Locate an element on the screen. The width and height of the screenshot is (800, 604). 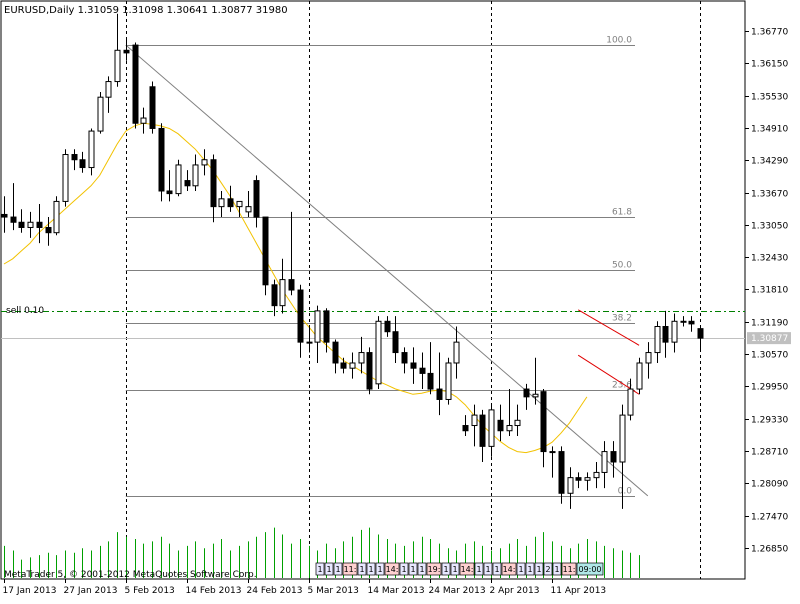
fibonacci-level-label: 50.0 is located at coordinates (622, 266).